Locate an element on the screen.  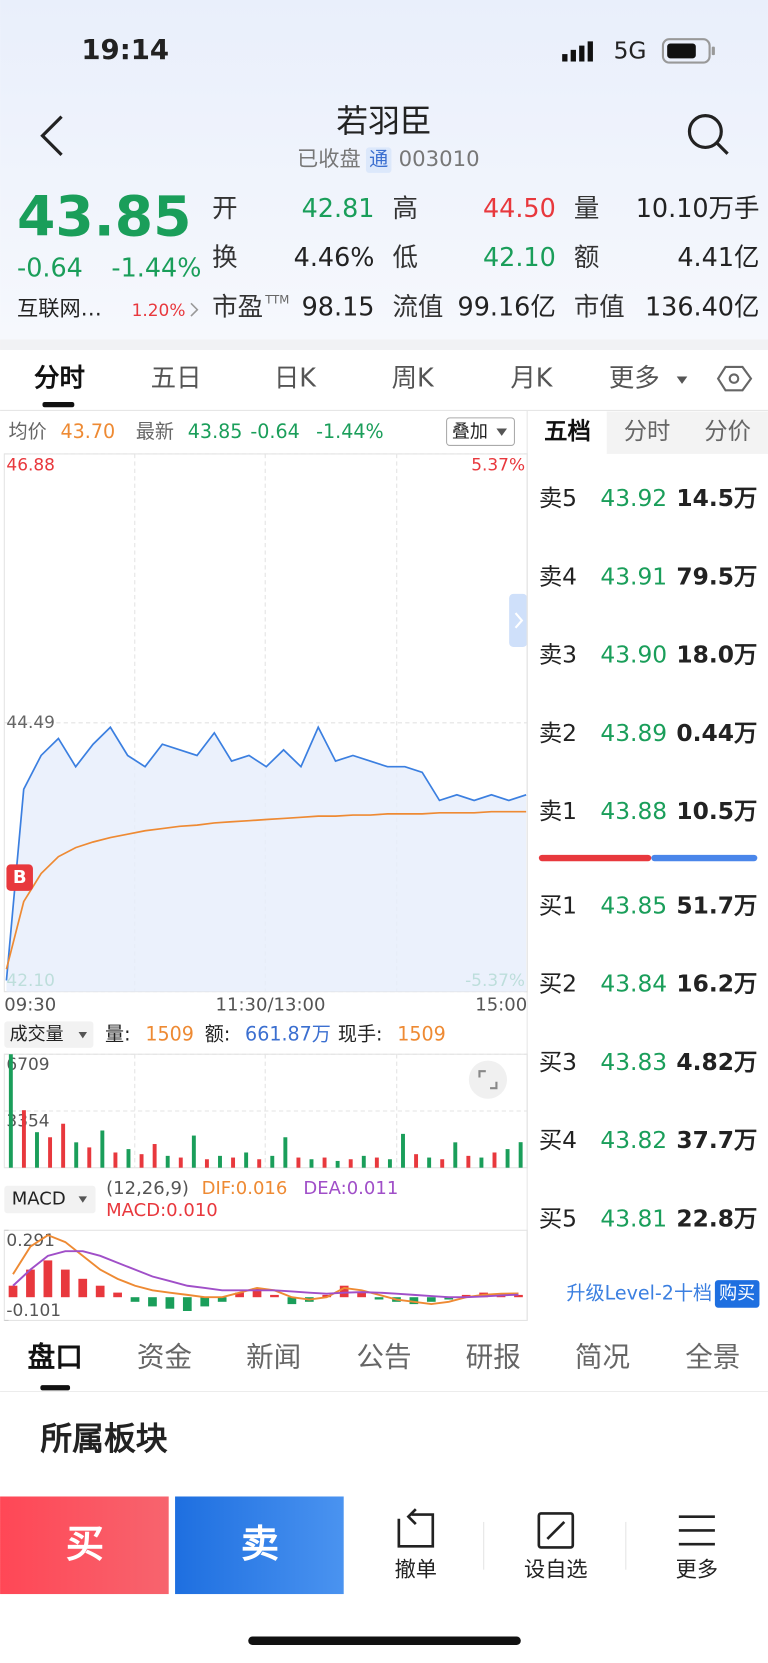
order-label: 买3 is located at coordinates (558, 1062).